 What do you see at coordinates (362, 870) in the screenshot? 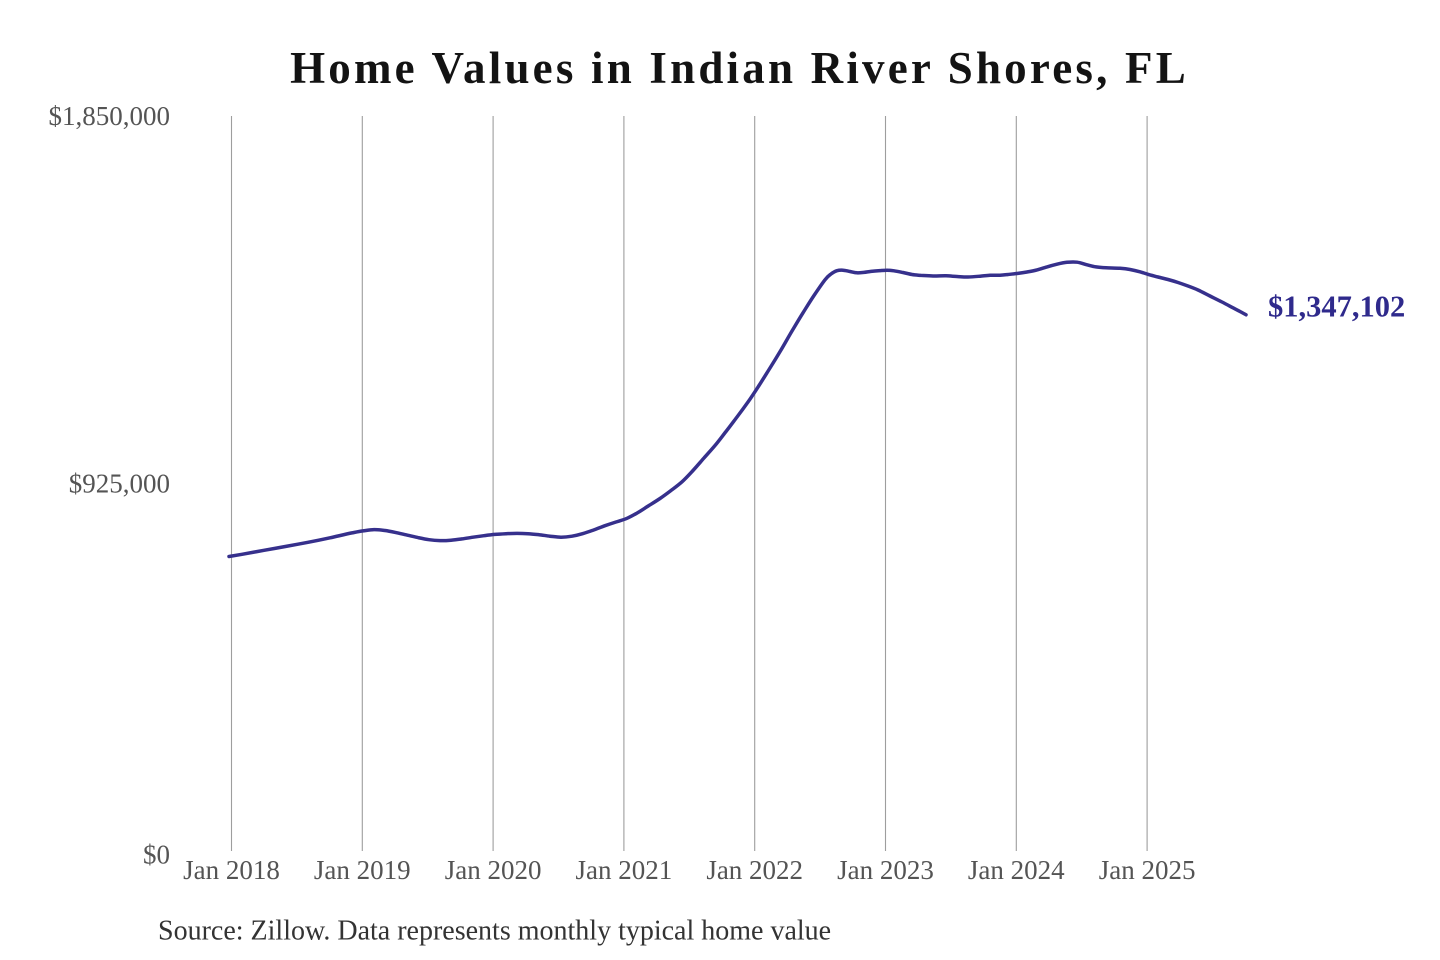
I see `svg-text: Jan 2019` at bounding box center [362, 870].